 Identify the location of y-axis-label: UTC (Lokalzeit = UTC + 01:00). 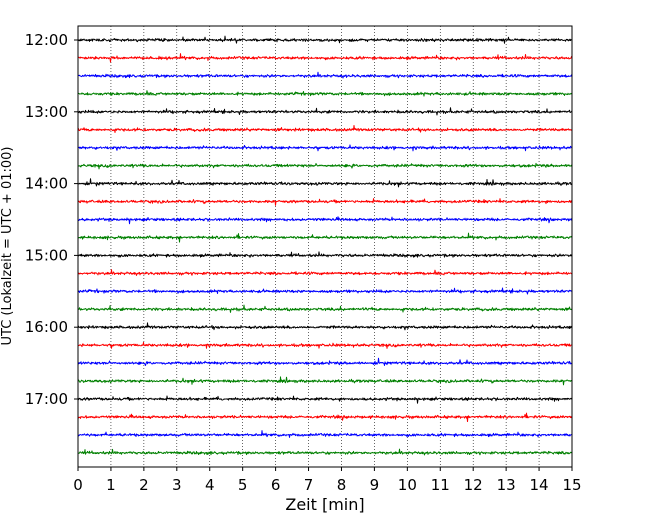
(7, 246).